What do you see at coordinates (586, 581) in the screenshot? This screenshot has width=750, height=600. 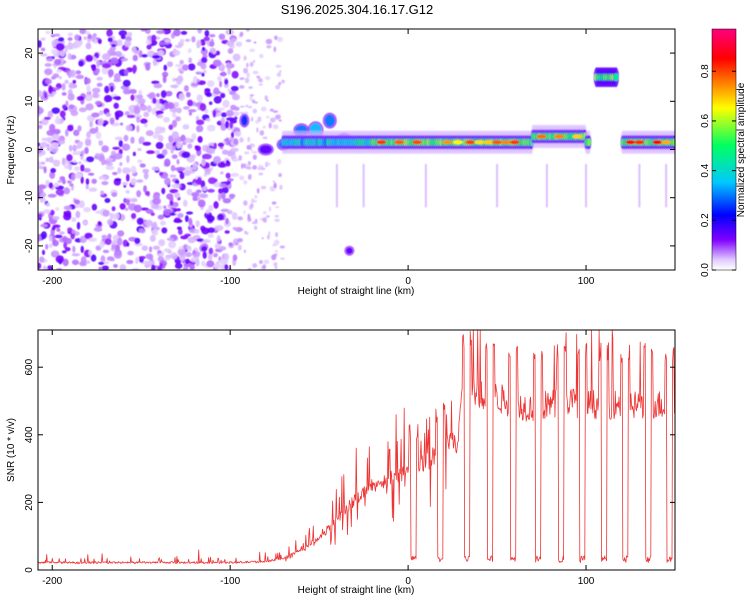 I see `x-tick-label: 100` at bounding box center [586, 581].